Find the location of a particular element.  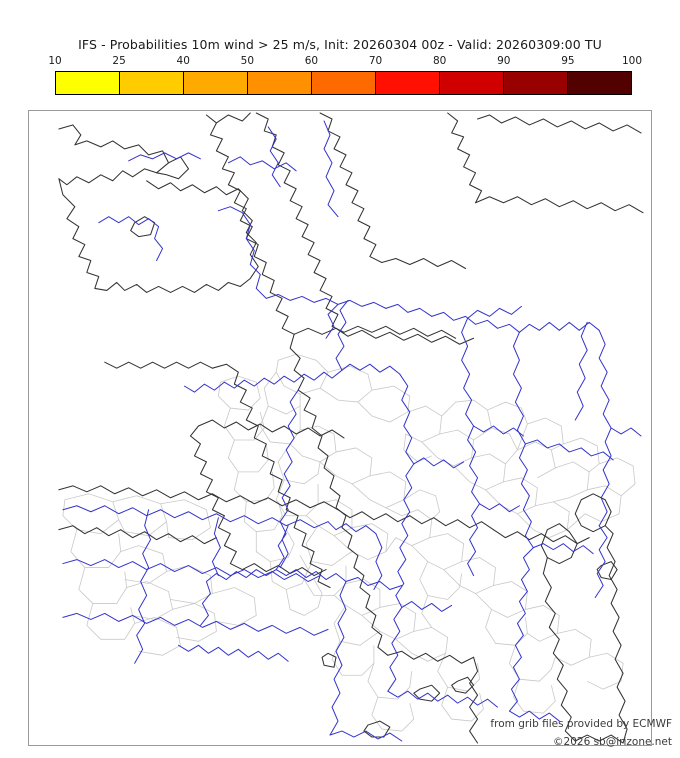

colorbar: 10 25 40 50 60 70 80 90 95 100 is located at coordinates (345, 75).